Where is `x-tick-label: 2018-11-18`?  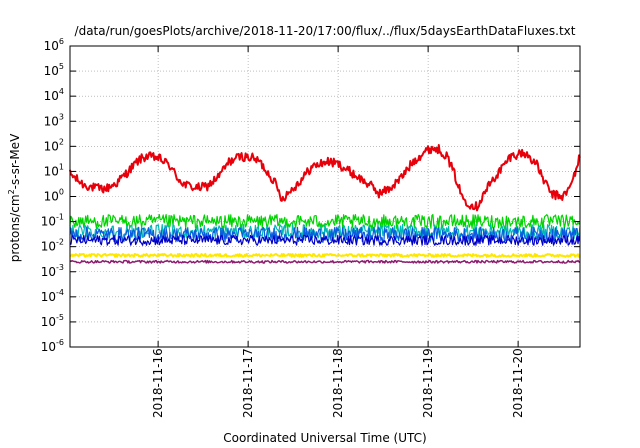
x-tick-label: 2018-11-18 is located at coordinates (338, 383).